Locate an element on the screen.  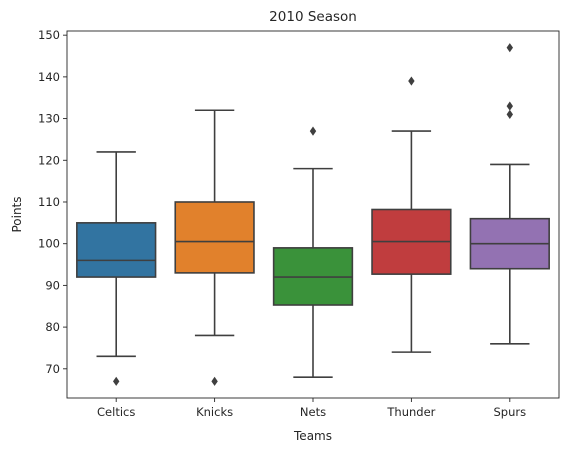
x-axis-label: Teams is located at coordinates (312, 436).